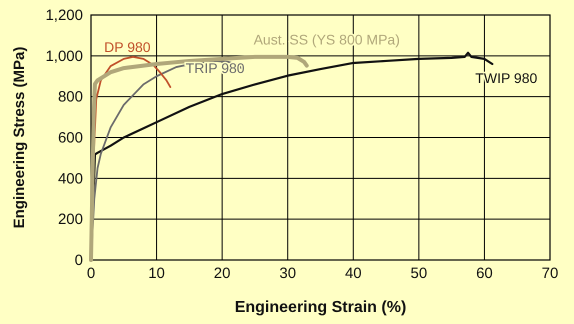 This screenshot has width=574, height=324. I want to click on y-tick-label: 1,200, so click(64, 15).